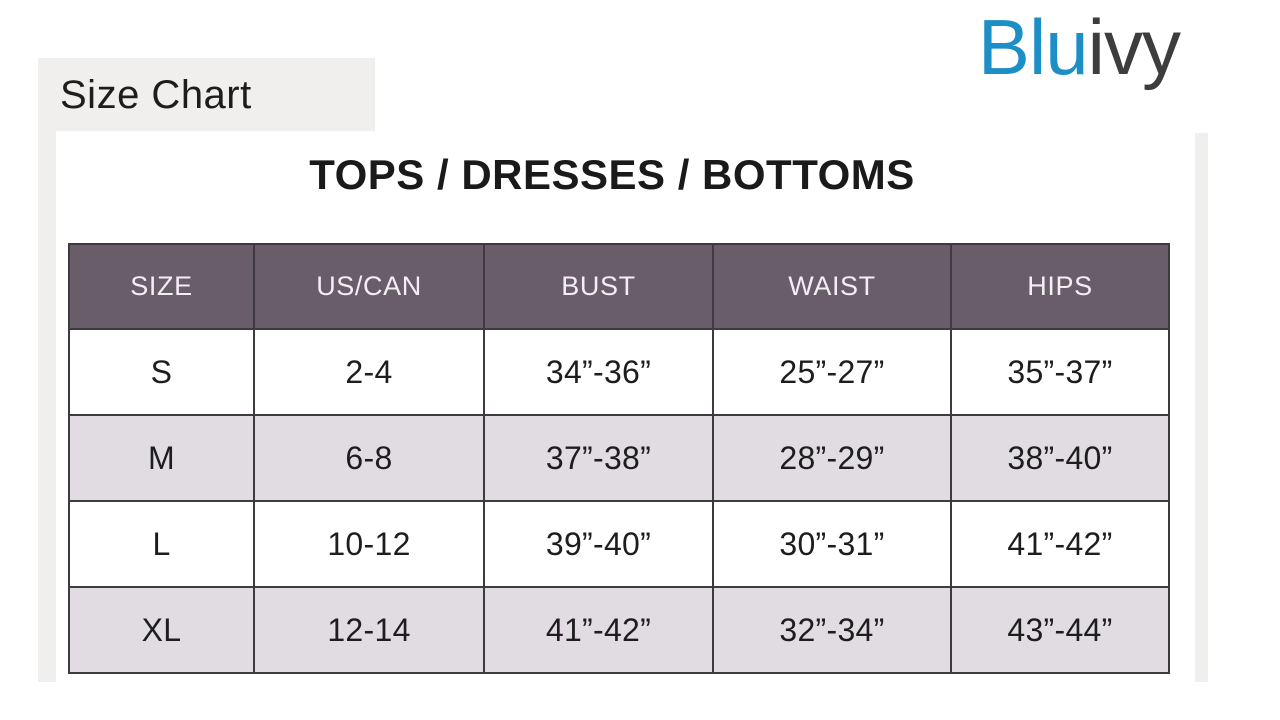  I want to click on cell-uscan: 2-4, so click(369, 372).